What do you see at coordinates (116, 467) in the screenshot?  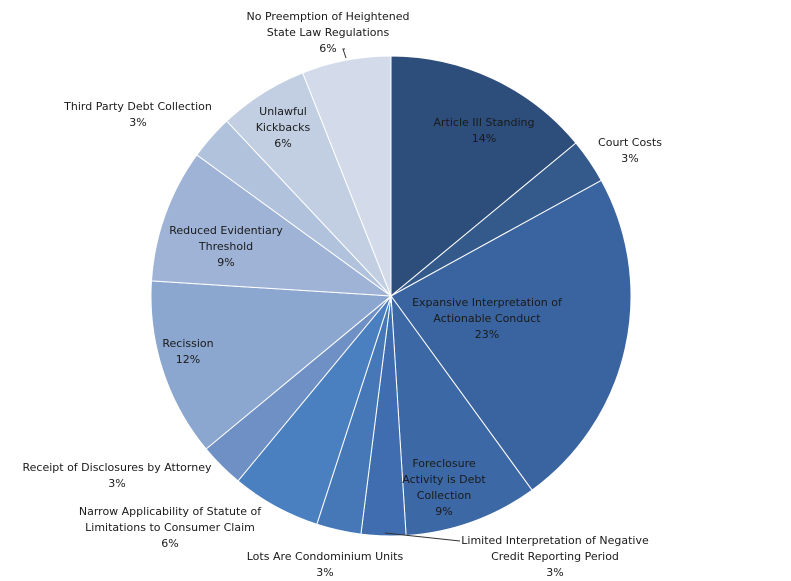 I see `slice-label-line: Receipt of Disclosures by Attorney` at bounding box center [116, 467].